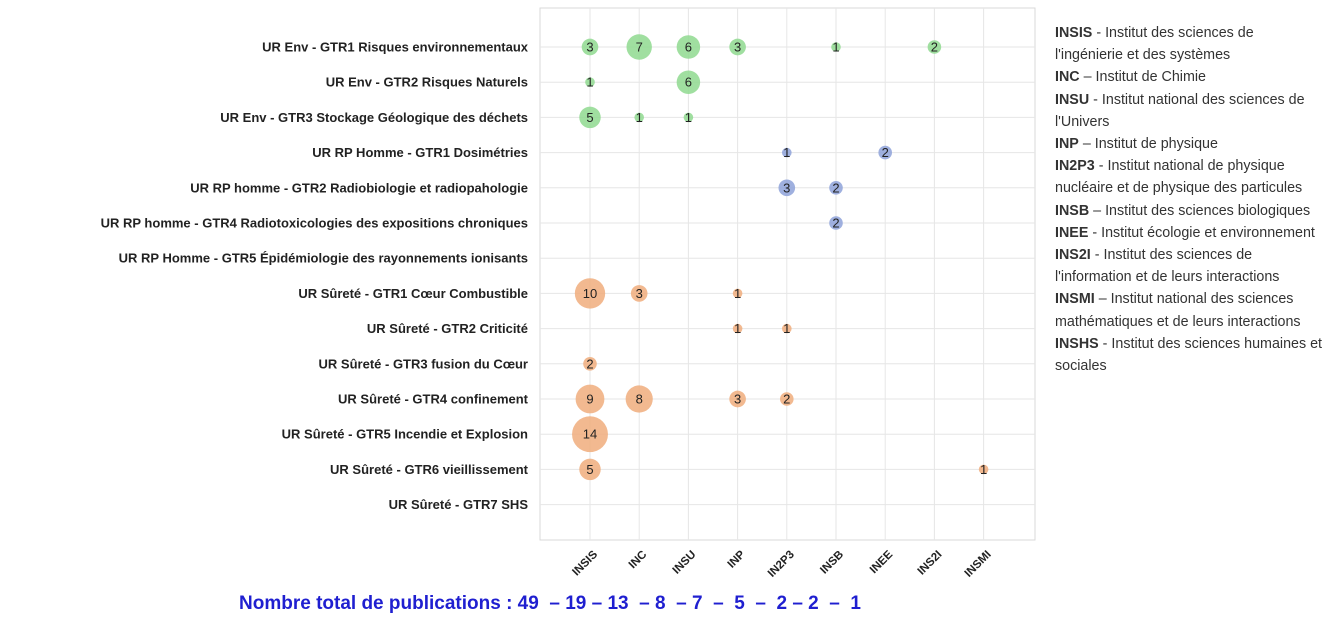 The image size is (1330, 619). I want to click on legend-abbr: INSHS, so click(1077, 343).